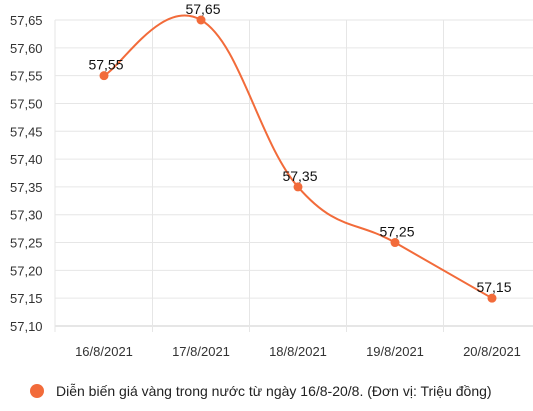 The image size is (533, 411). I want to click on y-tick-label: 57,60, so click(26, 48).